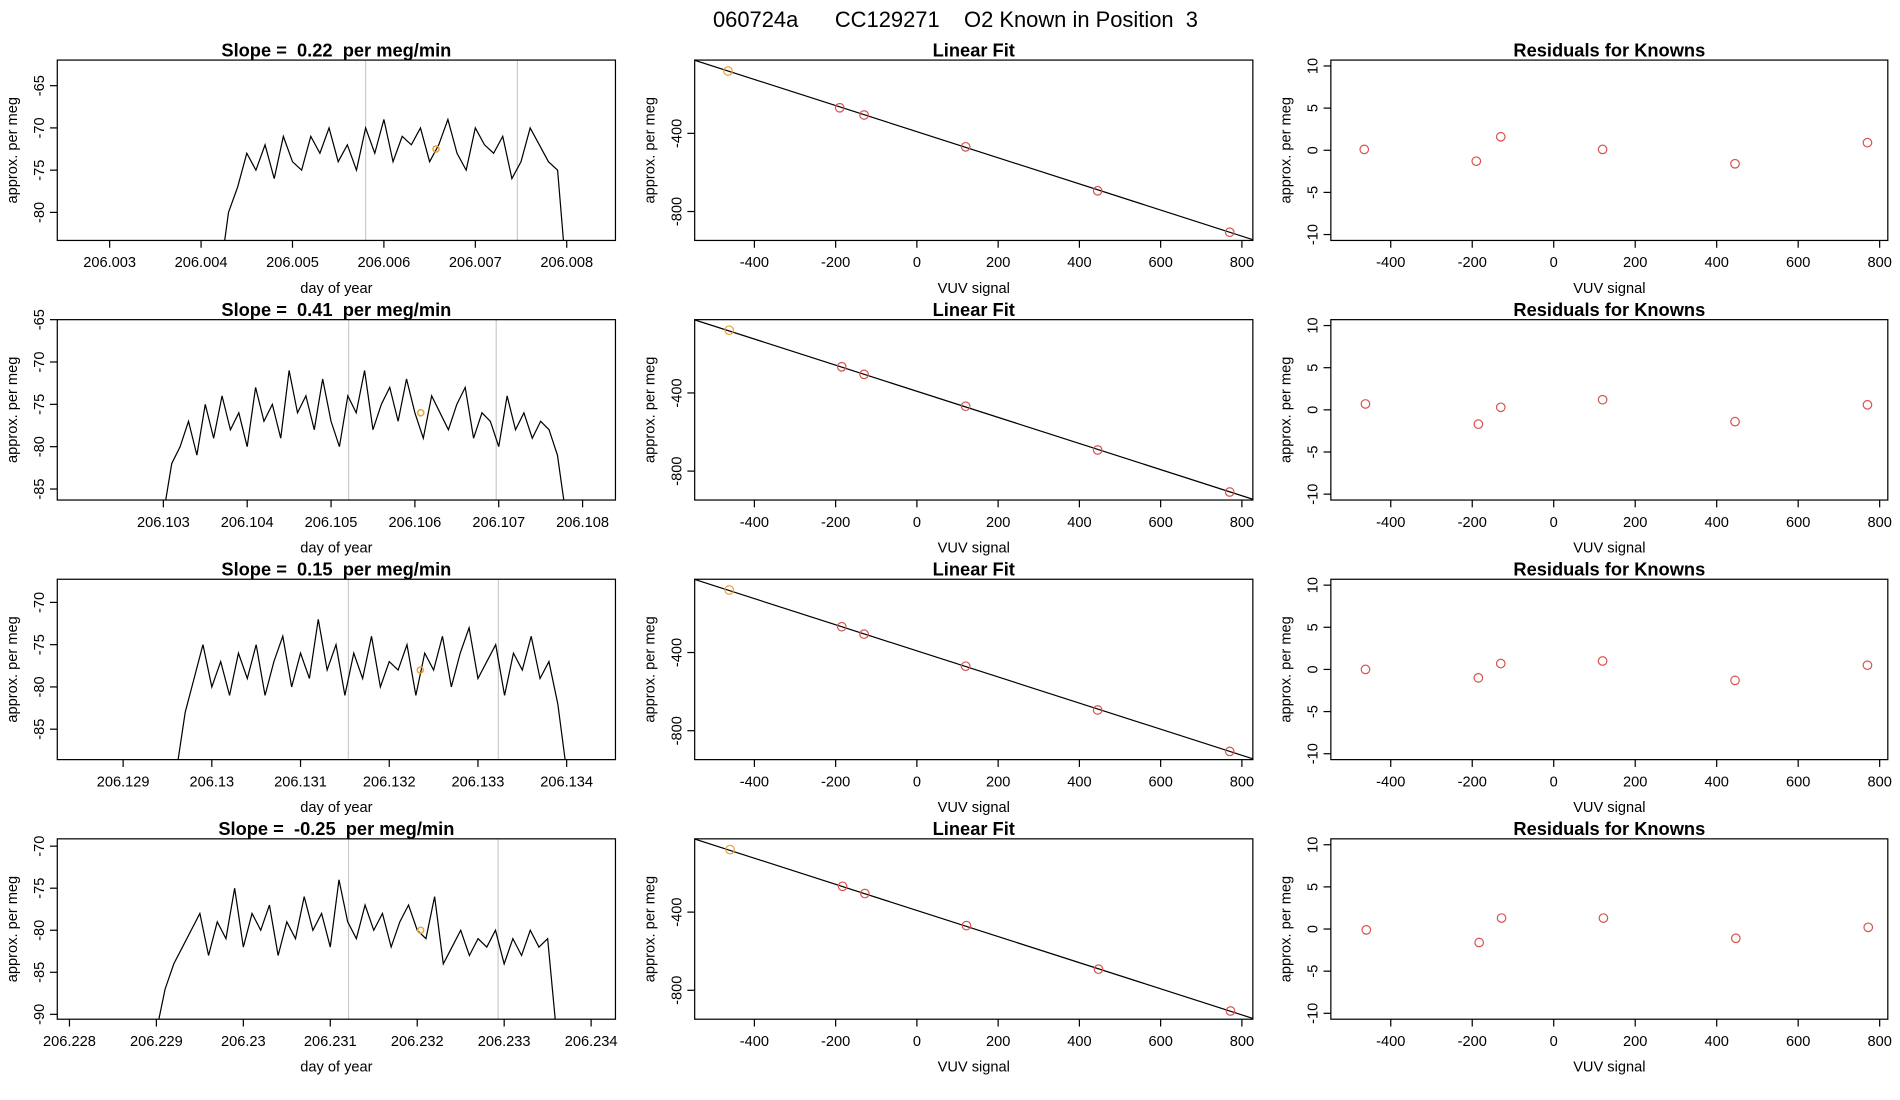 This screenshot has height=1100, width=1900. Describe the element at coordinates (1313, 753) in the screenshot. I see `y-tick-label: -10` at that location.